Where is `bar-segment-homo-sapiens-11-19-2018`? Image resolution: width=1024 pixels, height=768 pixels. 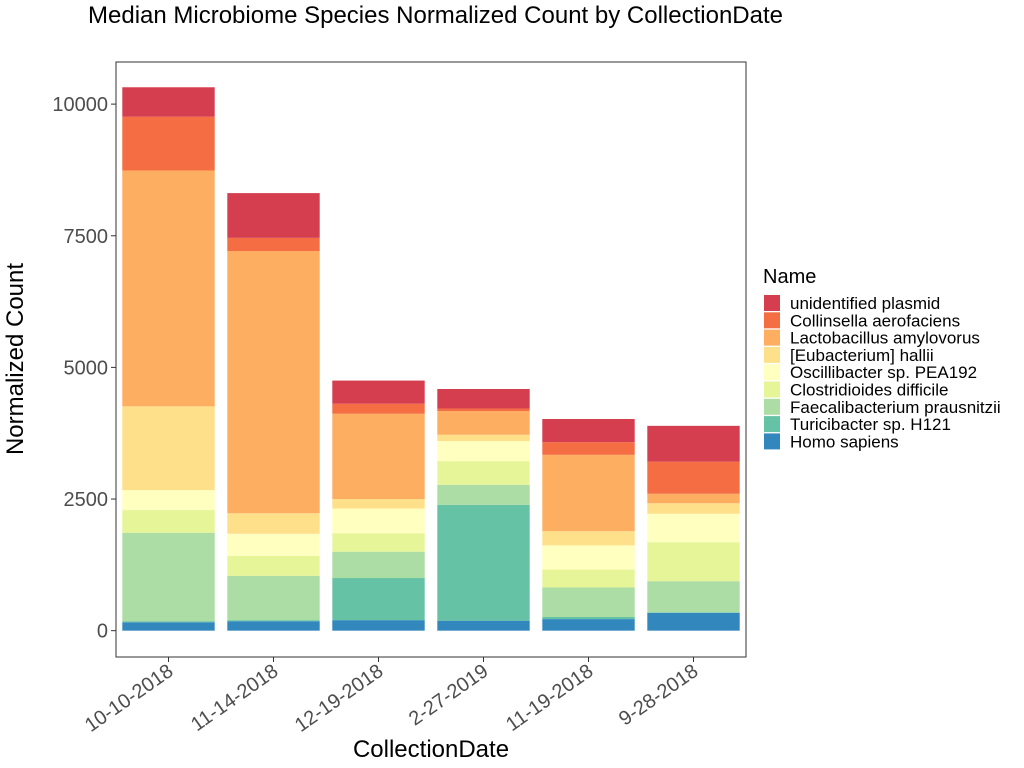
bar-segment-homo-sapiens-11-19-2018 is located at coordinates (588, 625).